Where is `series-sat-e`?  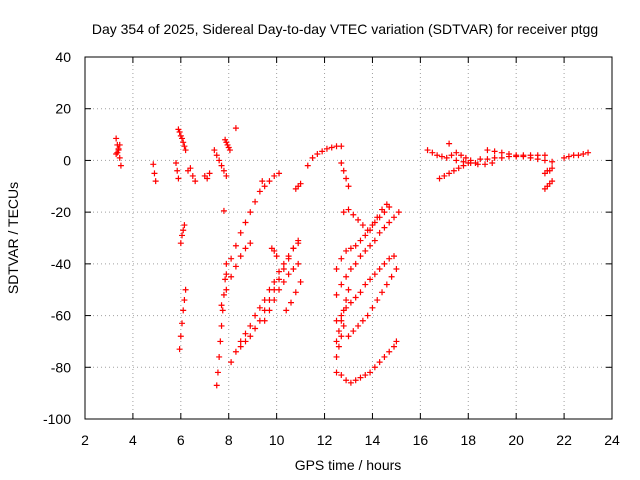 series-sat-e is located at coordinates (177, 171).